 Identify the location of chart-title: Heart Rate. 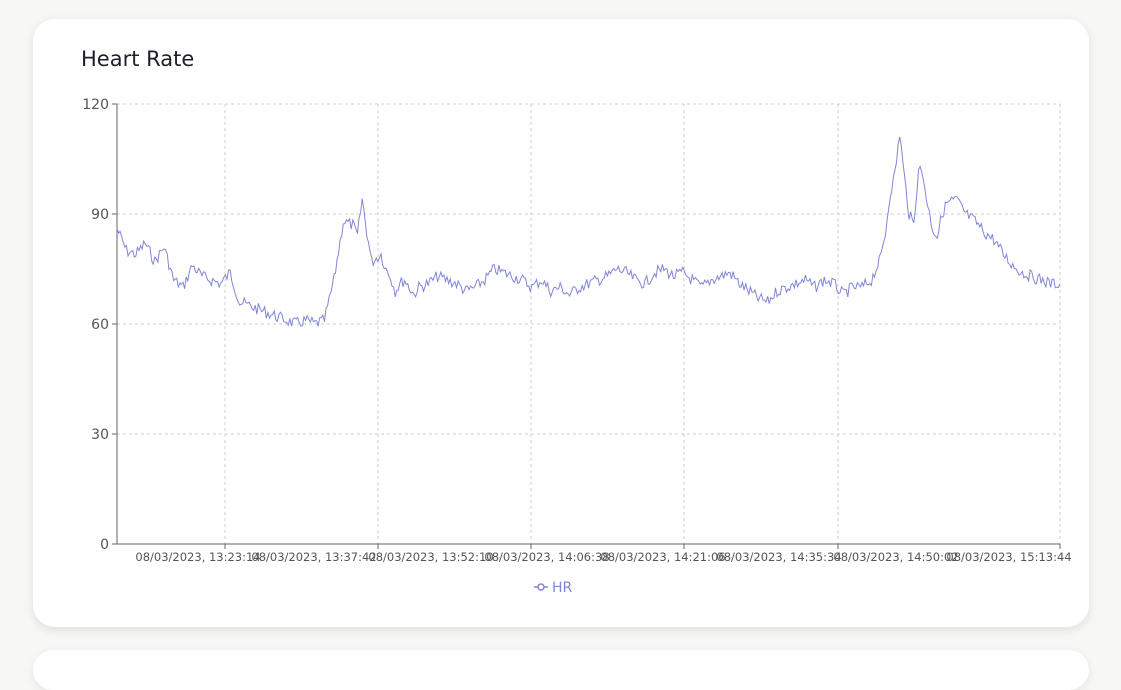
(138, 59).